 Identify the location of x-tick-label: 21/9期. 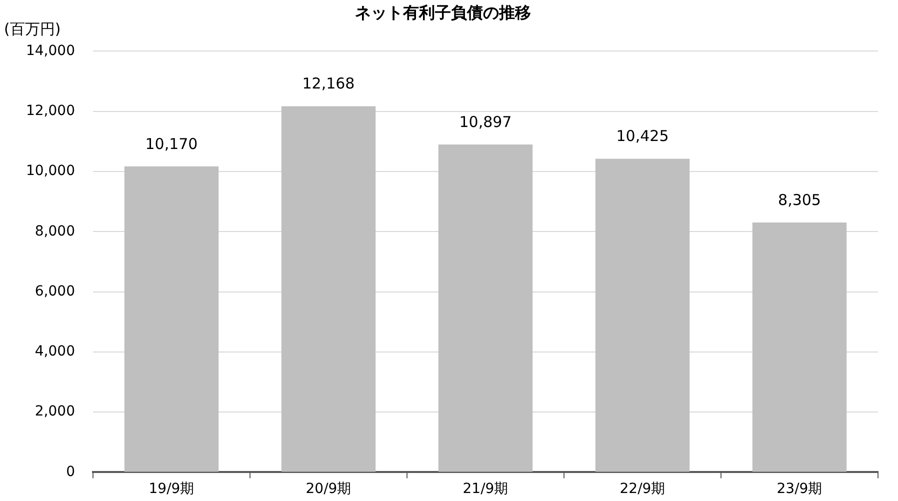
(485, 489).